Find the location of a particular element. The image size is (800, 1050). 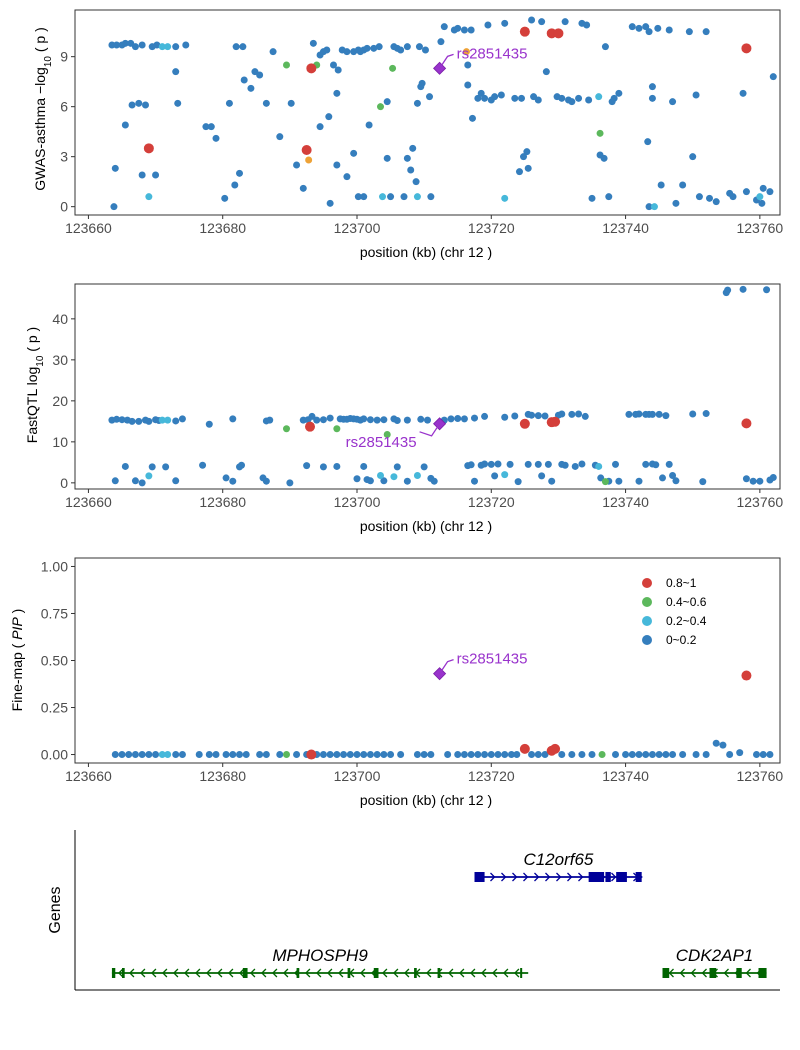

gene-cdk2ap1: CDK2AP1 is located at coordinates (714, 962).